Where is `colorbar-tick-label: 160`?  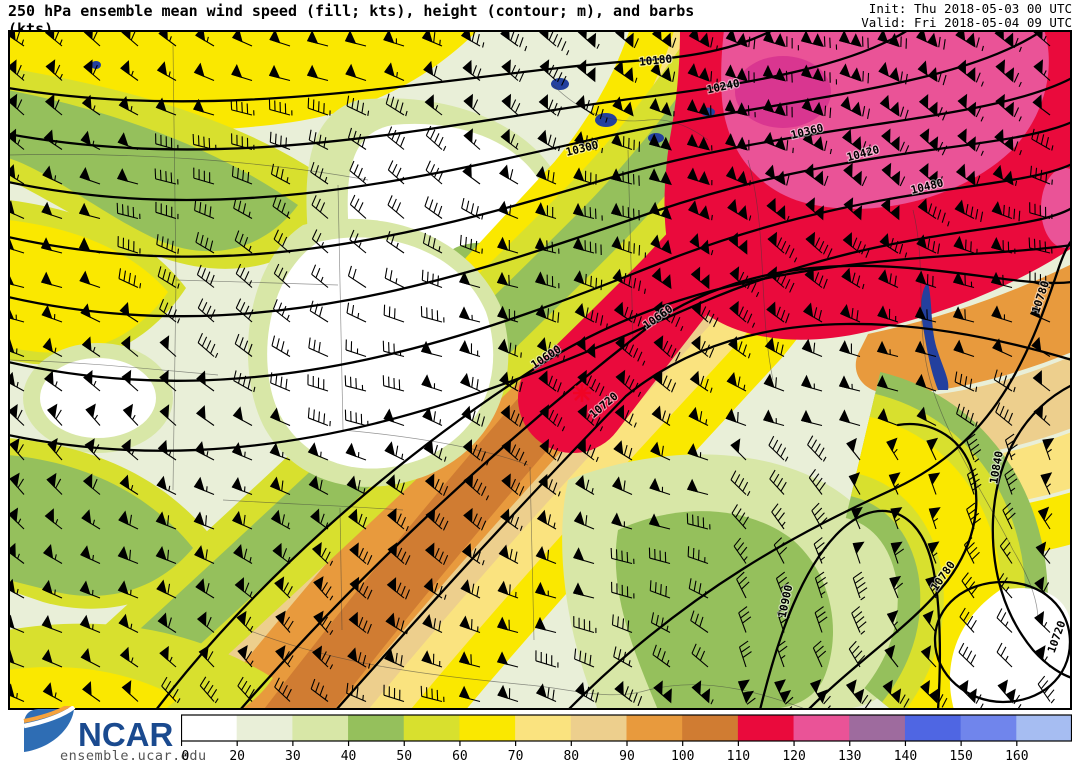 colorbar-tick-label: 160 is located at coordinates (1016, 756).